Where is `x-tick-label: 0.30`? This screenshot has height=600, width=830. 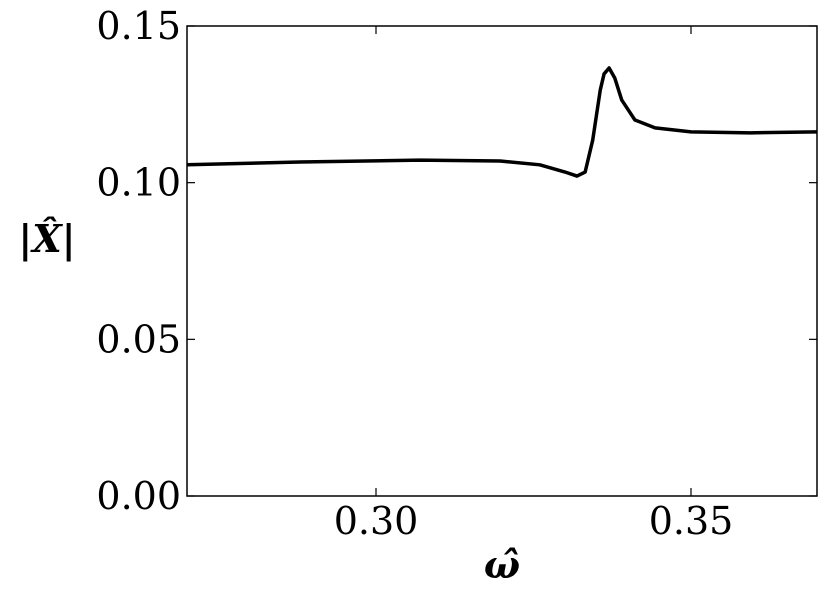
x-tick-label: 0.30 is located at coordinates (376, 521).